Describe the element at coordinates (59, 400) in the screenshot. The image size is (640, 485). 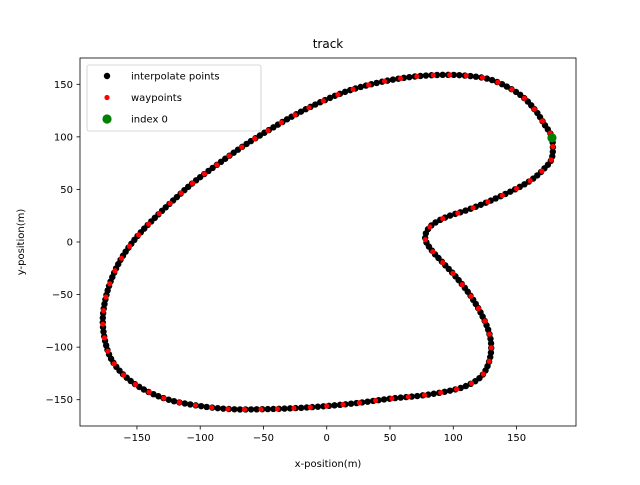
I see `y-tick-label: −150` at that location.